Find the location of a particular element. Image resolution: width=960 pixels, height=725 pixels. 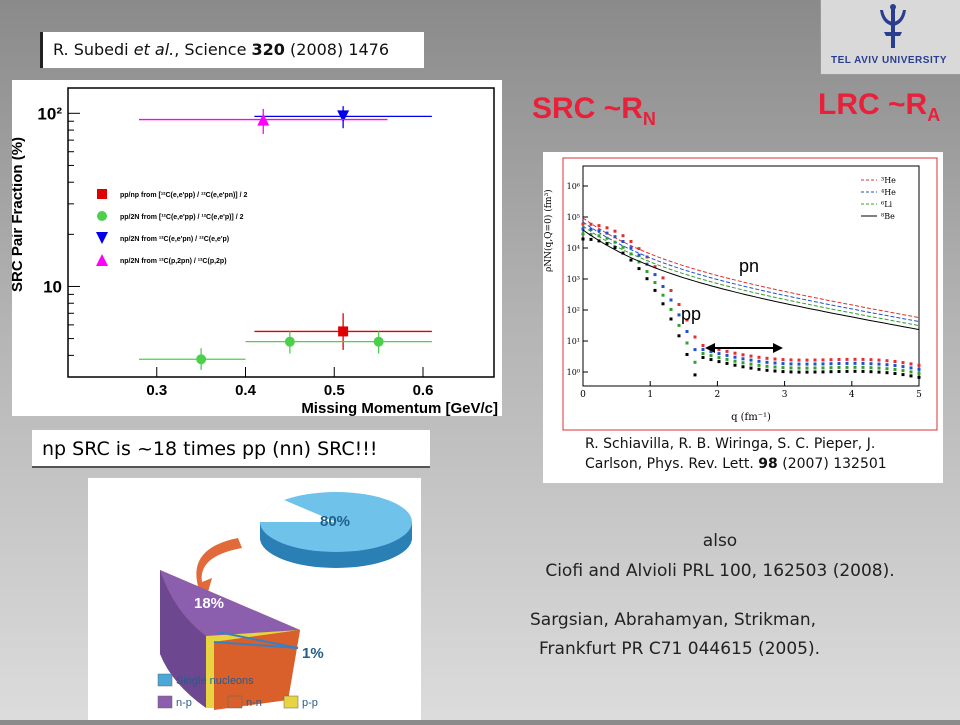

pie-legend-label: n-n is located at coordinates (254, 703).